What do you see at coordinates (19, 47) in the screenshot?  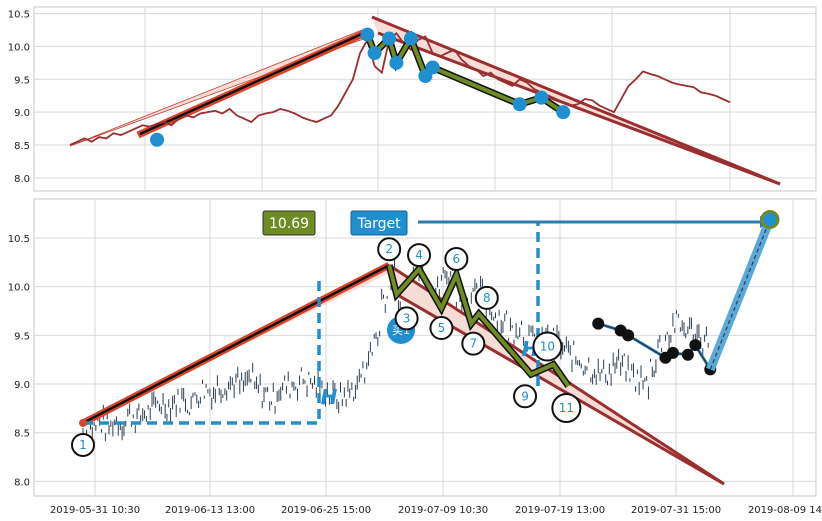 I see `top-y-tick-label: 10.0` at bounding box center [19, 47].